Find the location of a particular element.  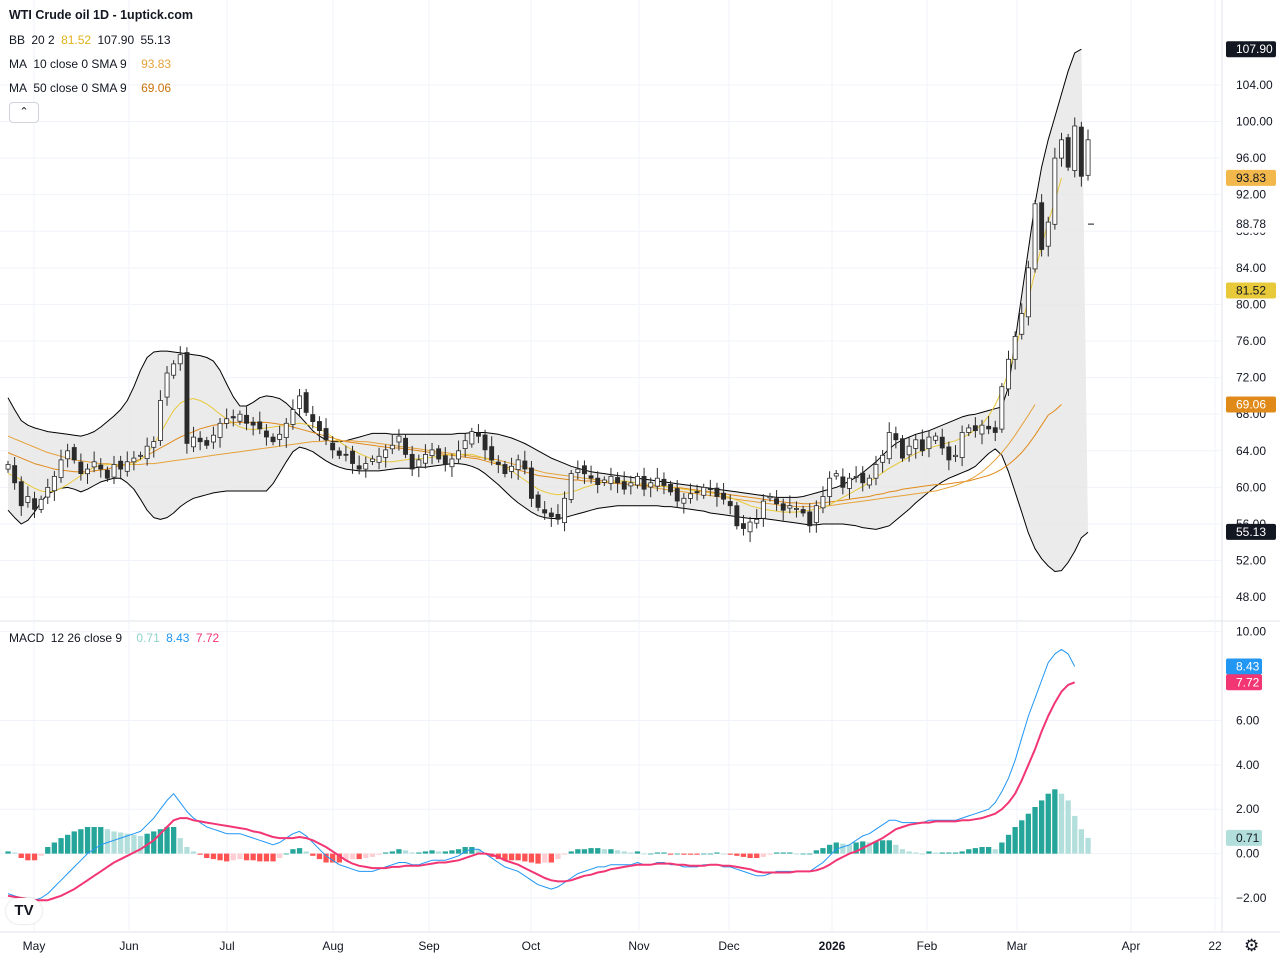

ma50-value: 69.06 is located at coordinates (156, 88).